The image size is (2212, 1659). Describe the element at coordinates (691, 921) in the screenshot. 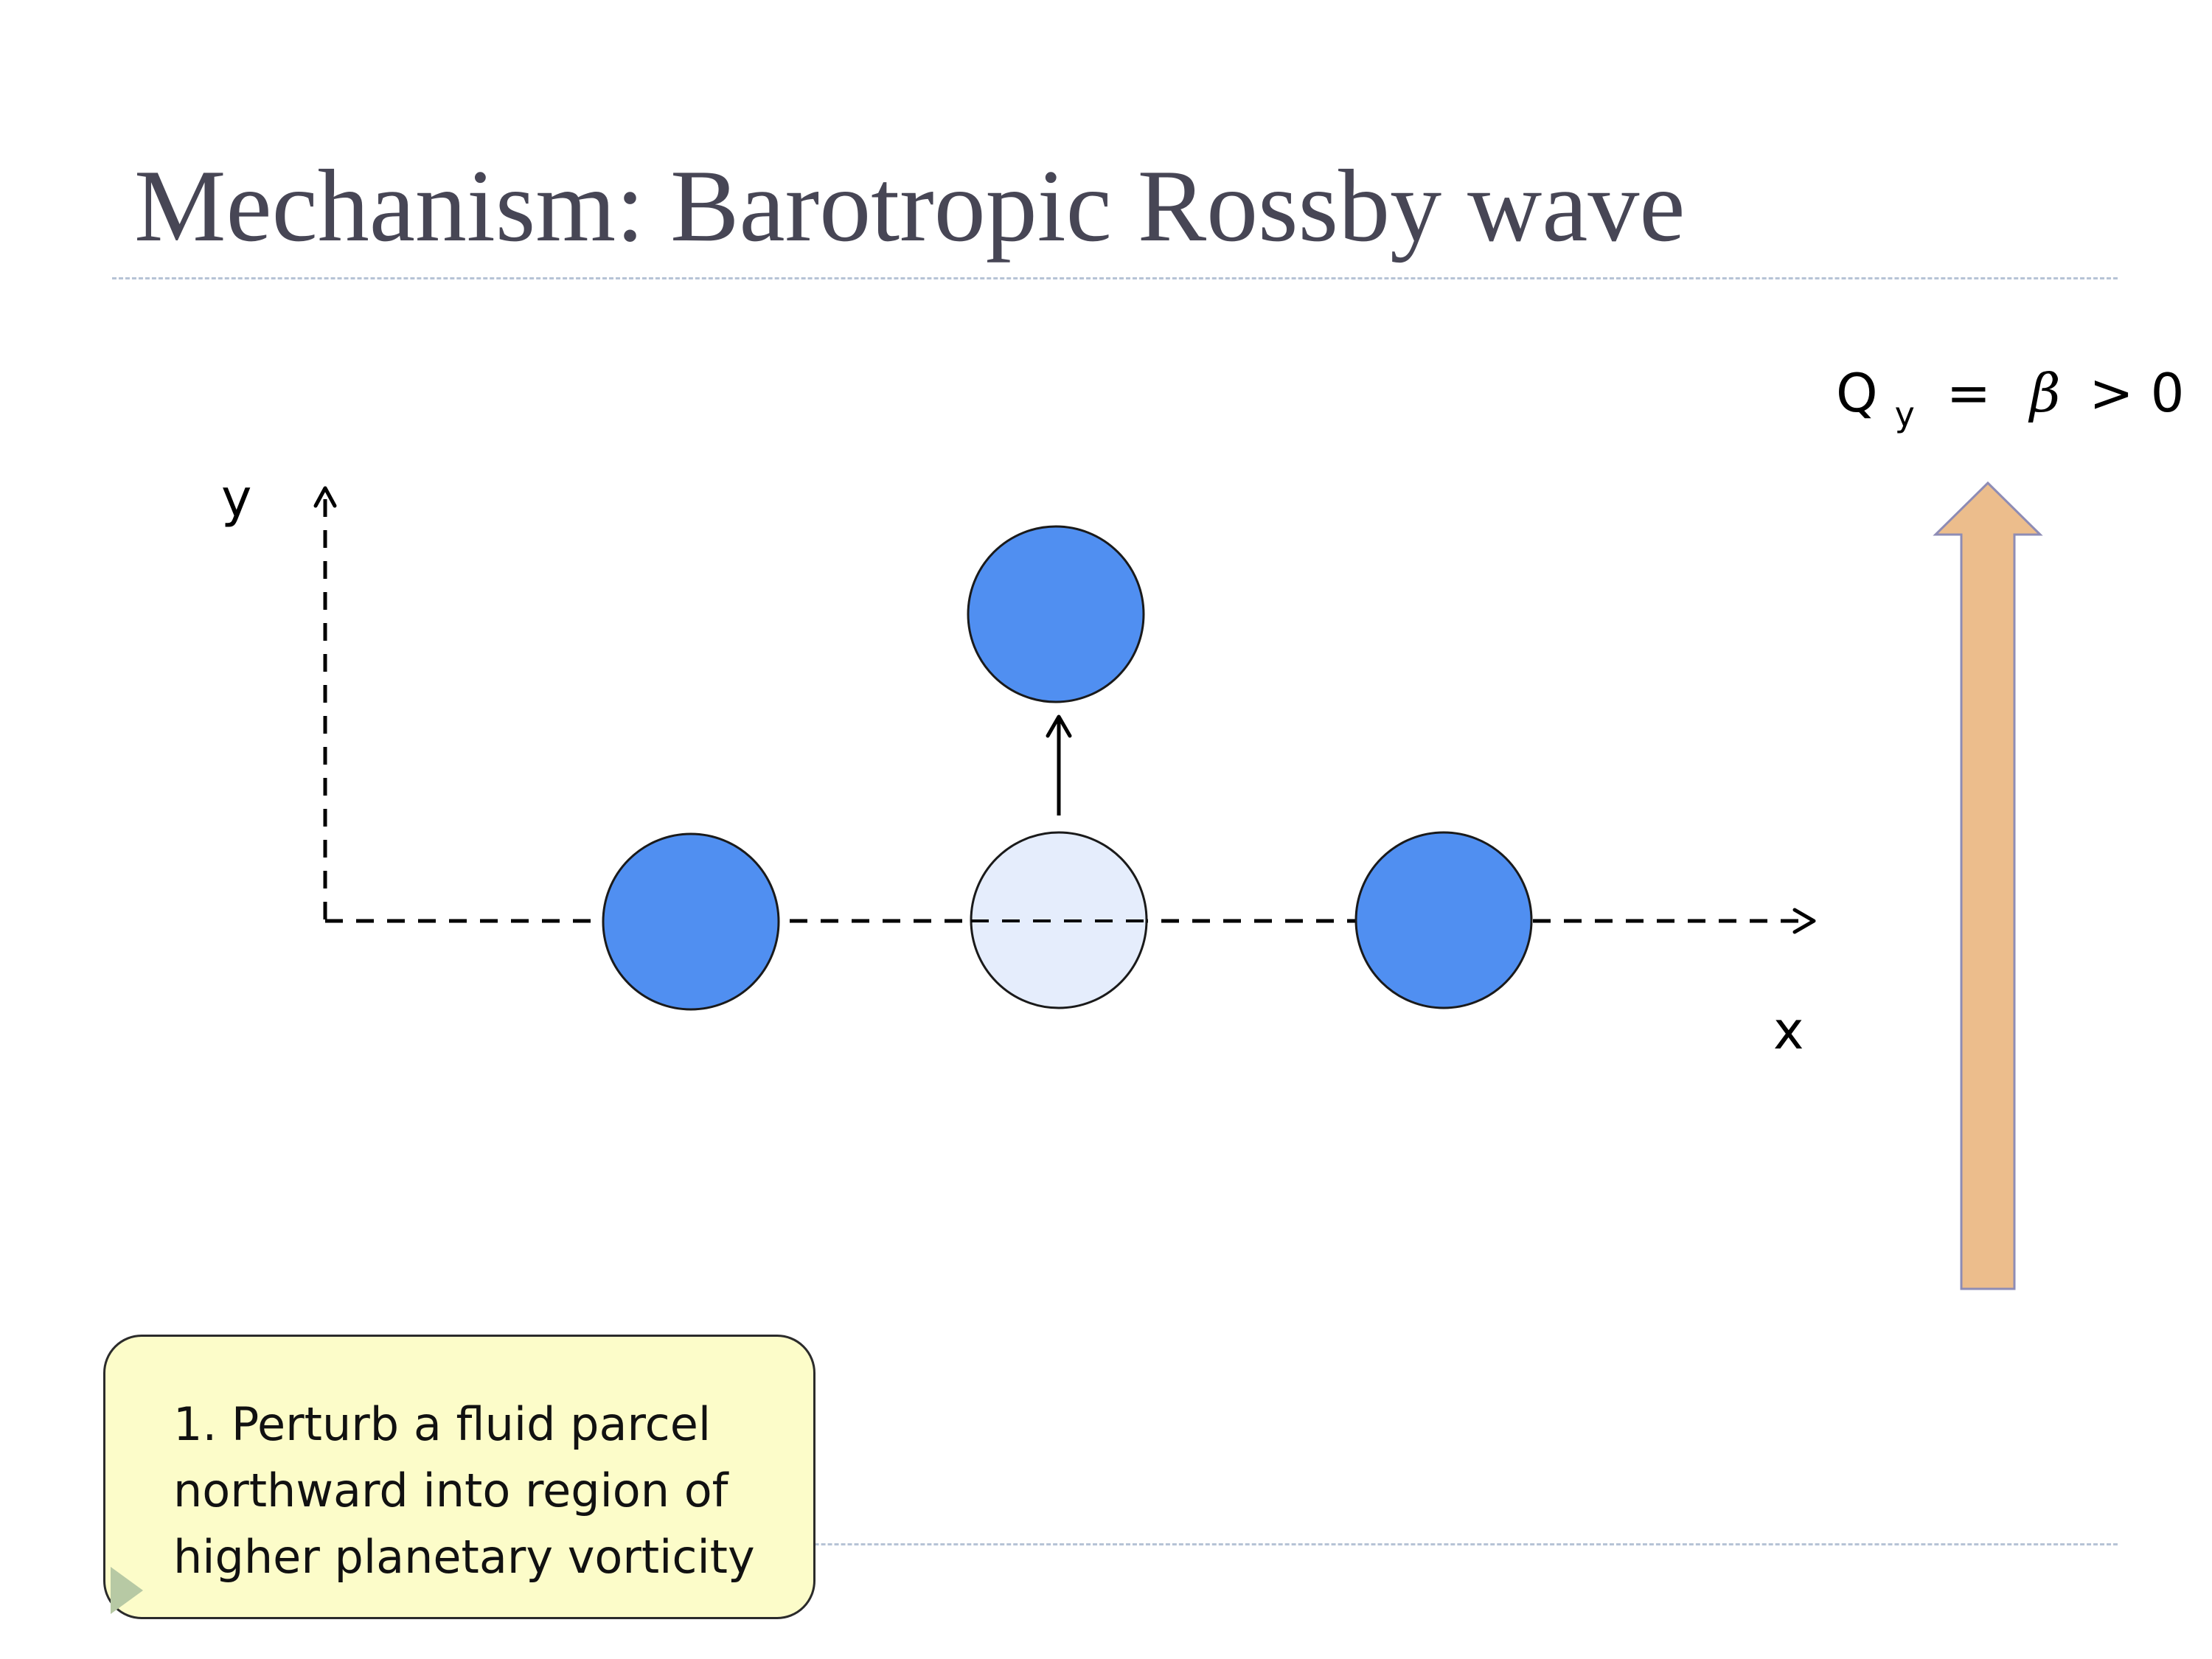

I see `parcel-left` at that location.